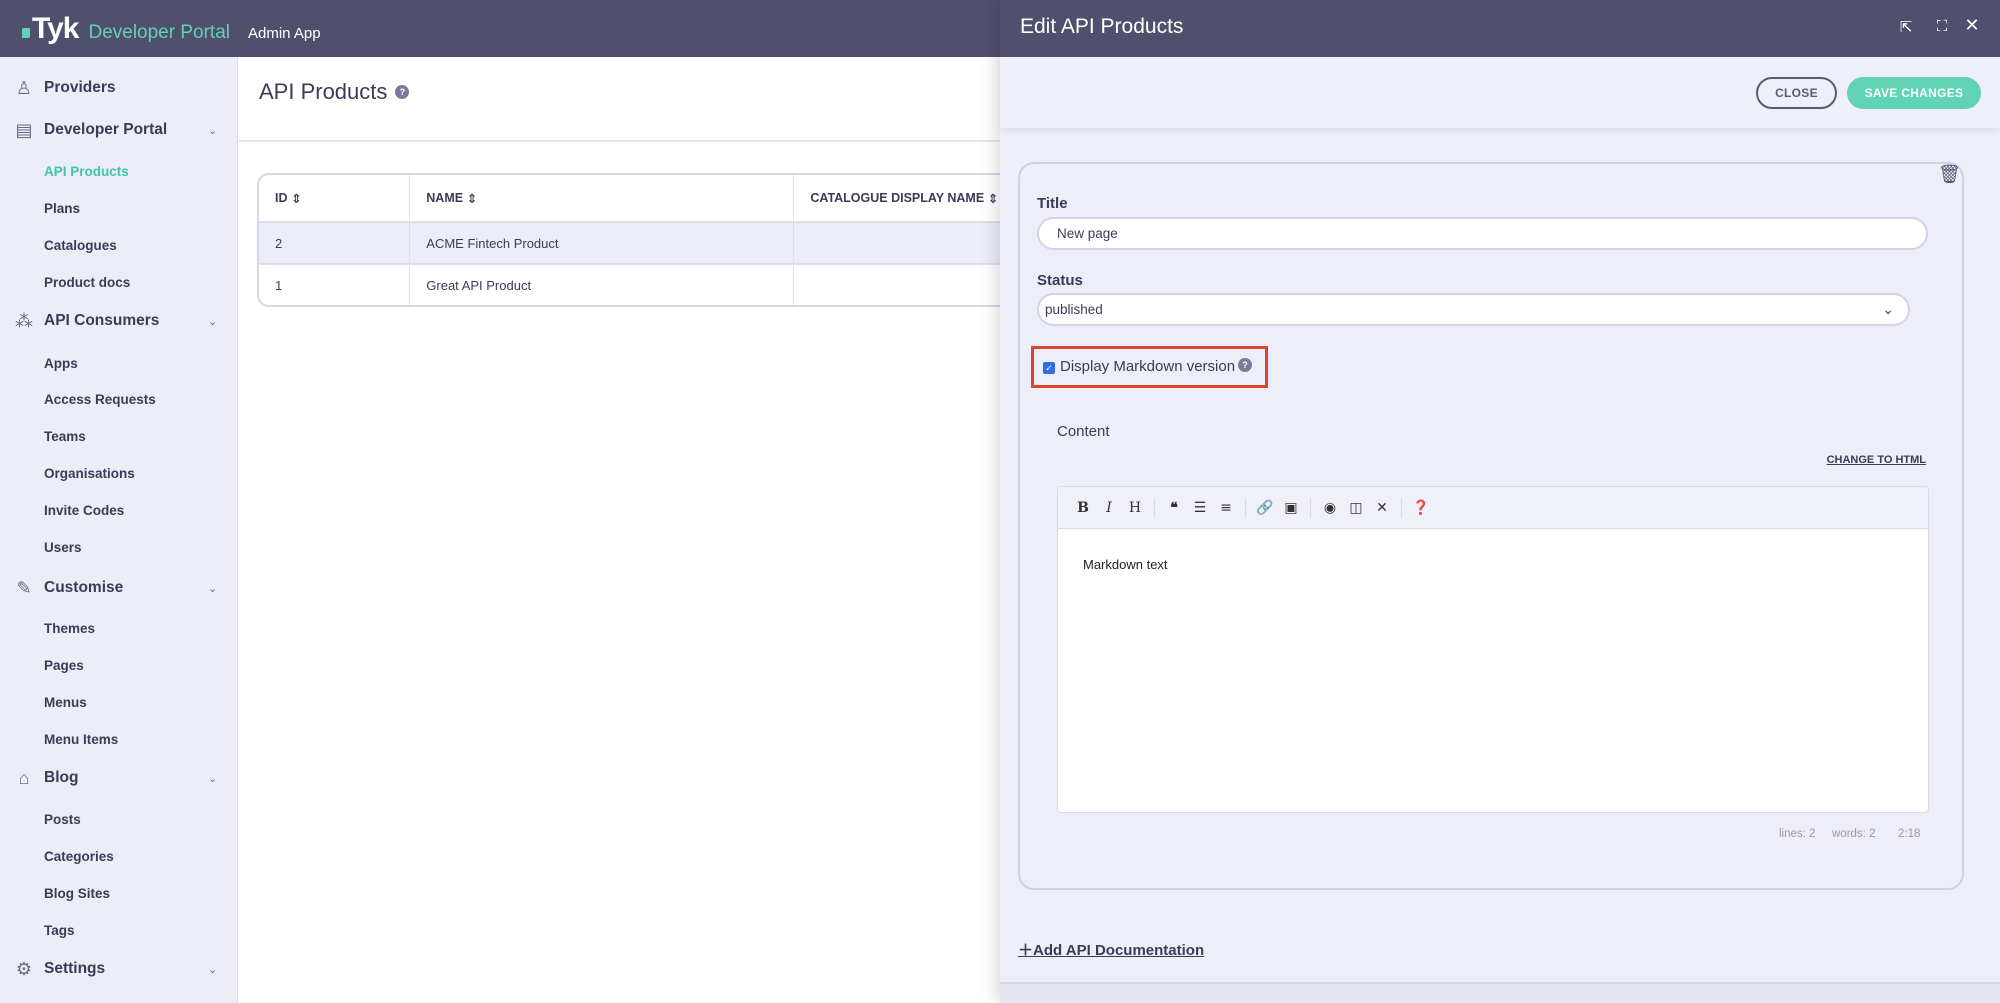 This screenshot has width=2000, height=1003. What do you see at coordinates (1906, 27) in the screenshot?
I see `open-external-icon: ⇱` at bounding box center [1906, 27].